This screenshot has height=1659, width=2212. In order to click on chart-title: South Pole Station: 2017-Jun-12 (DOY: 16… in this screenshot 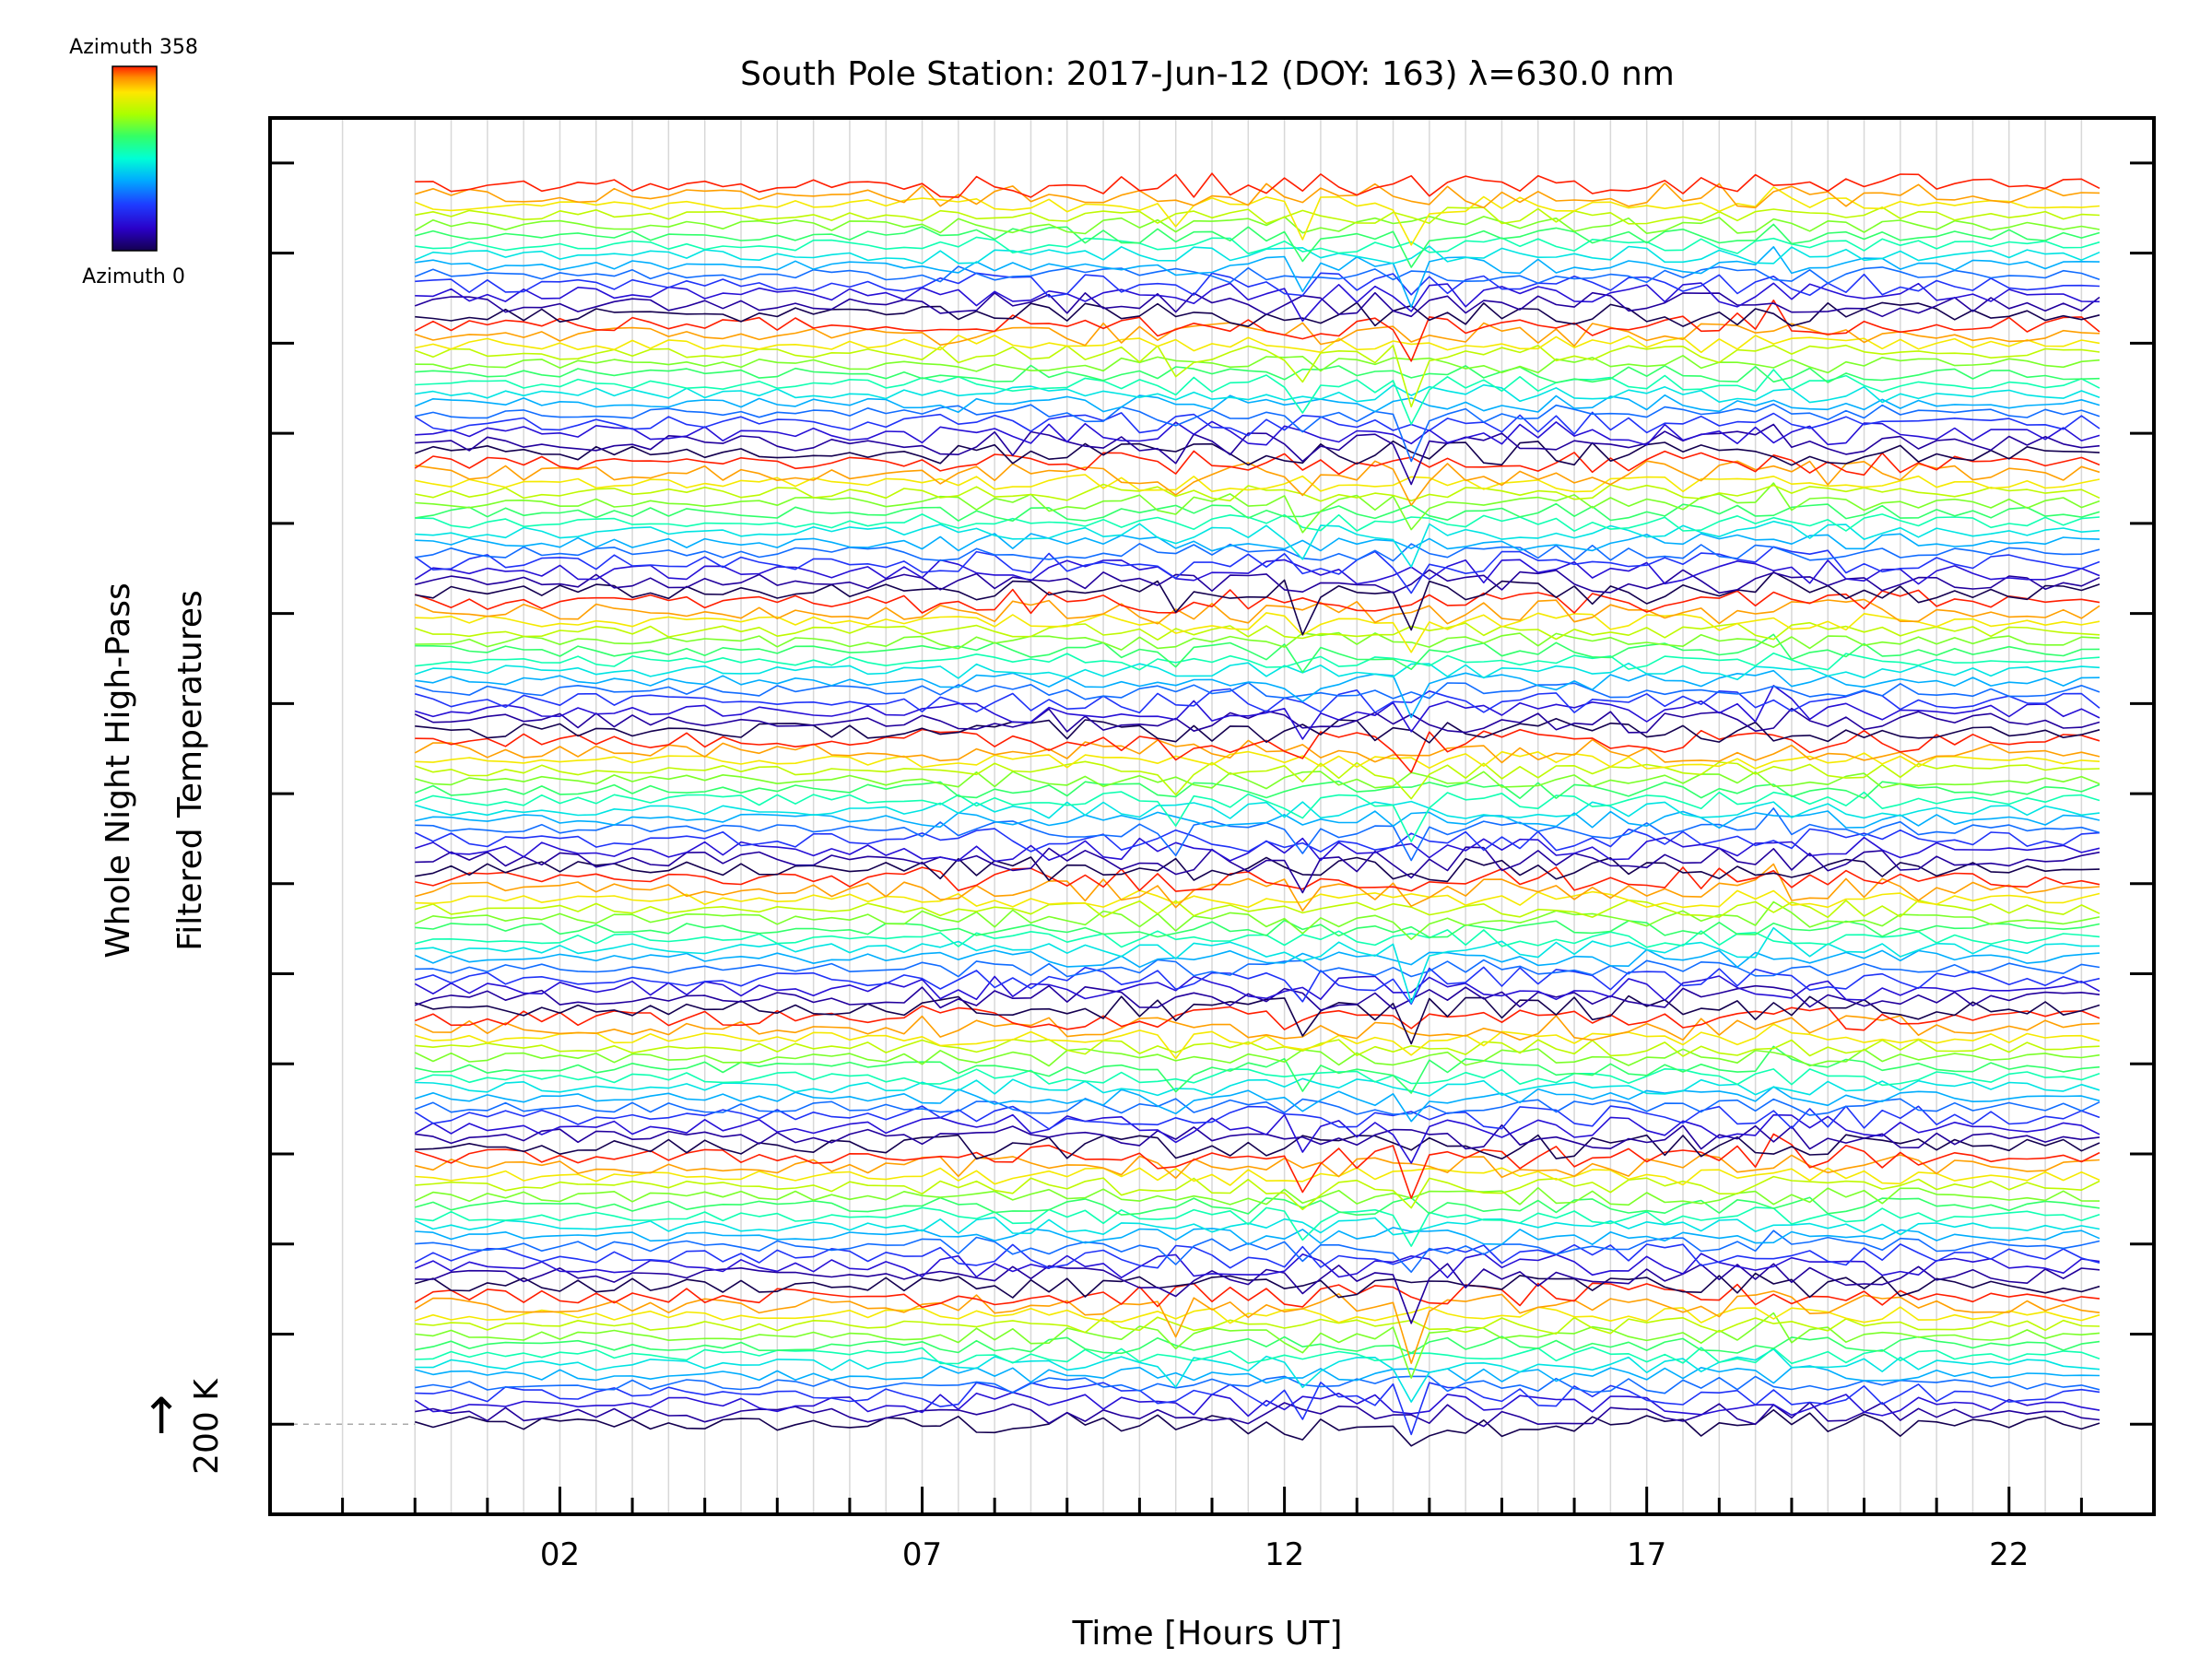, I will do `click(1207, 74)`.